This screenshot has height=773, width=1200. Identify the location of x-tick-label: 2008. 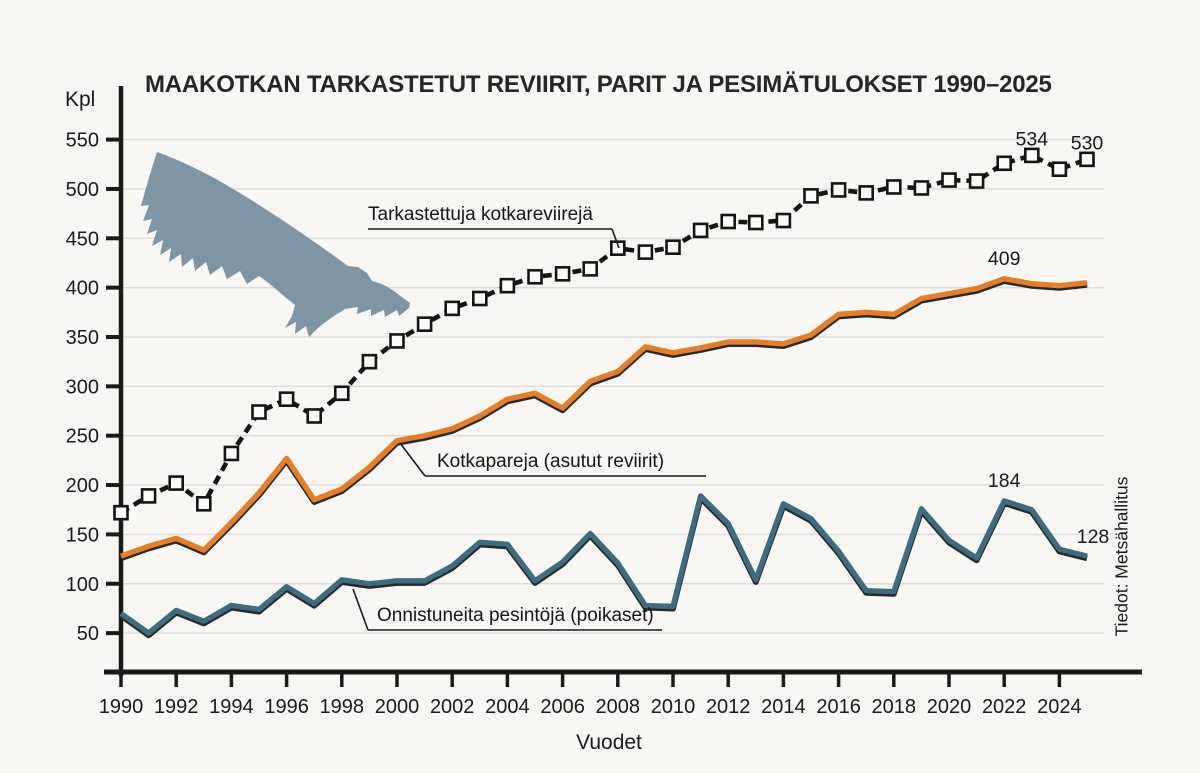
(618, 707).